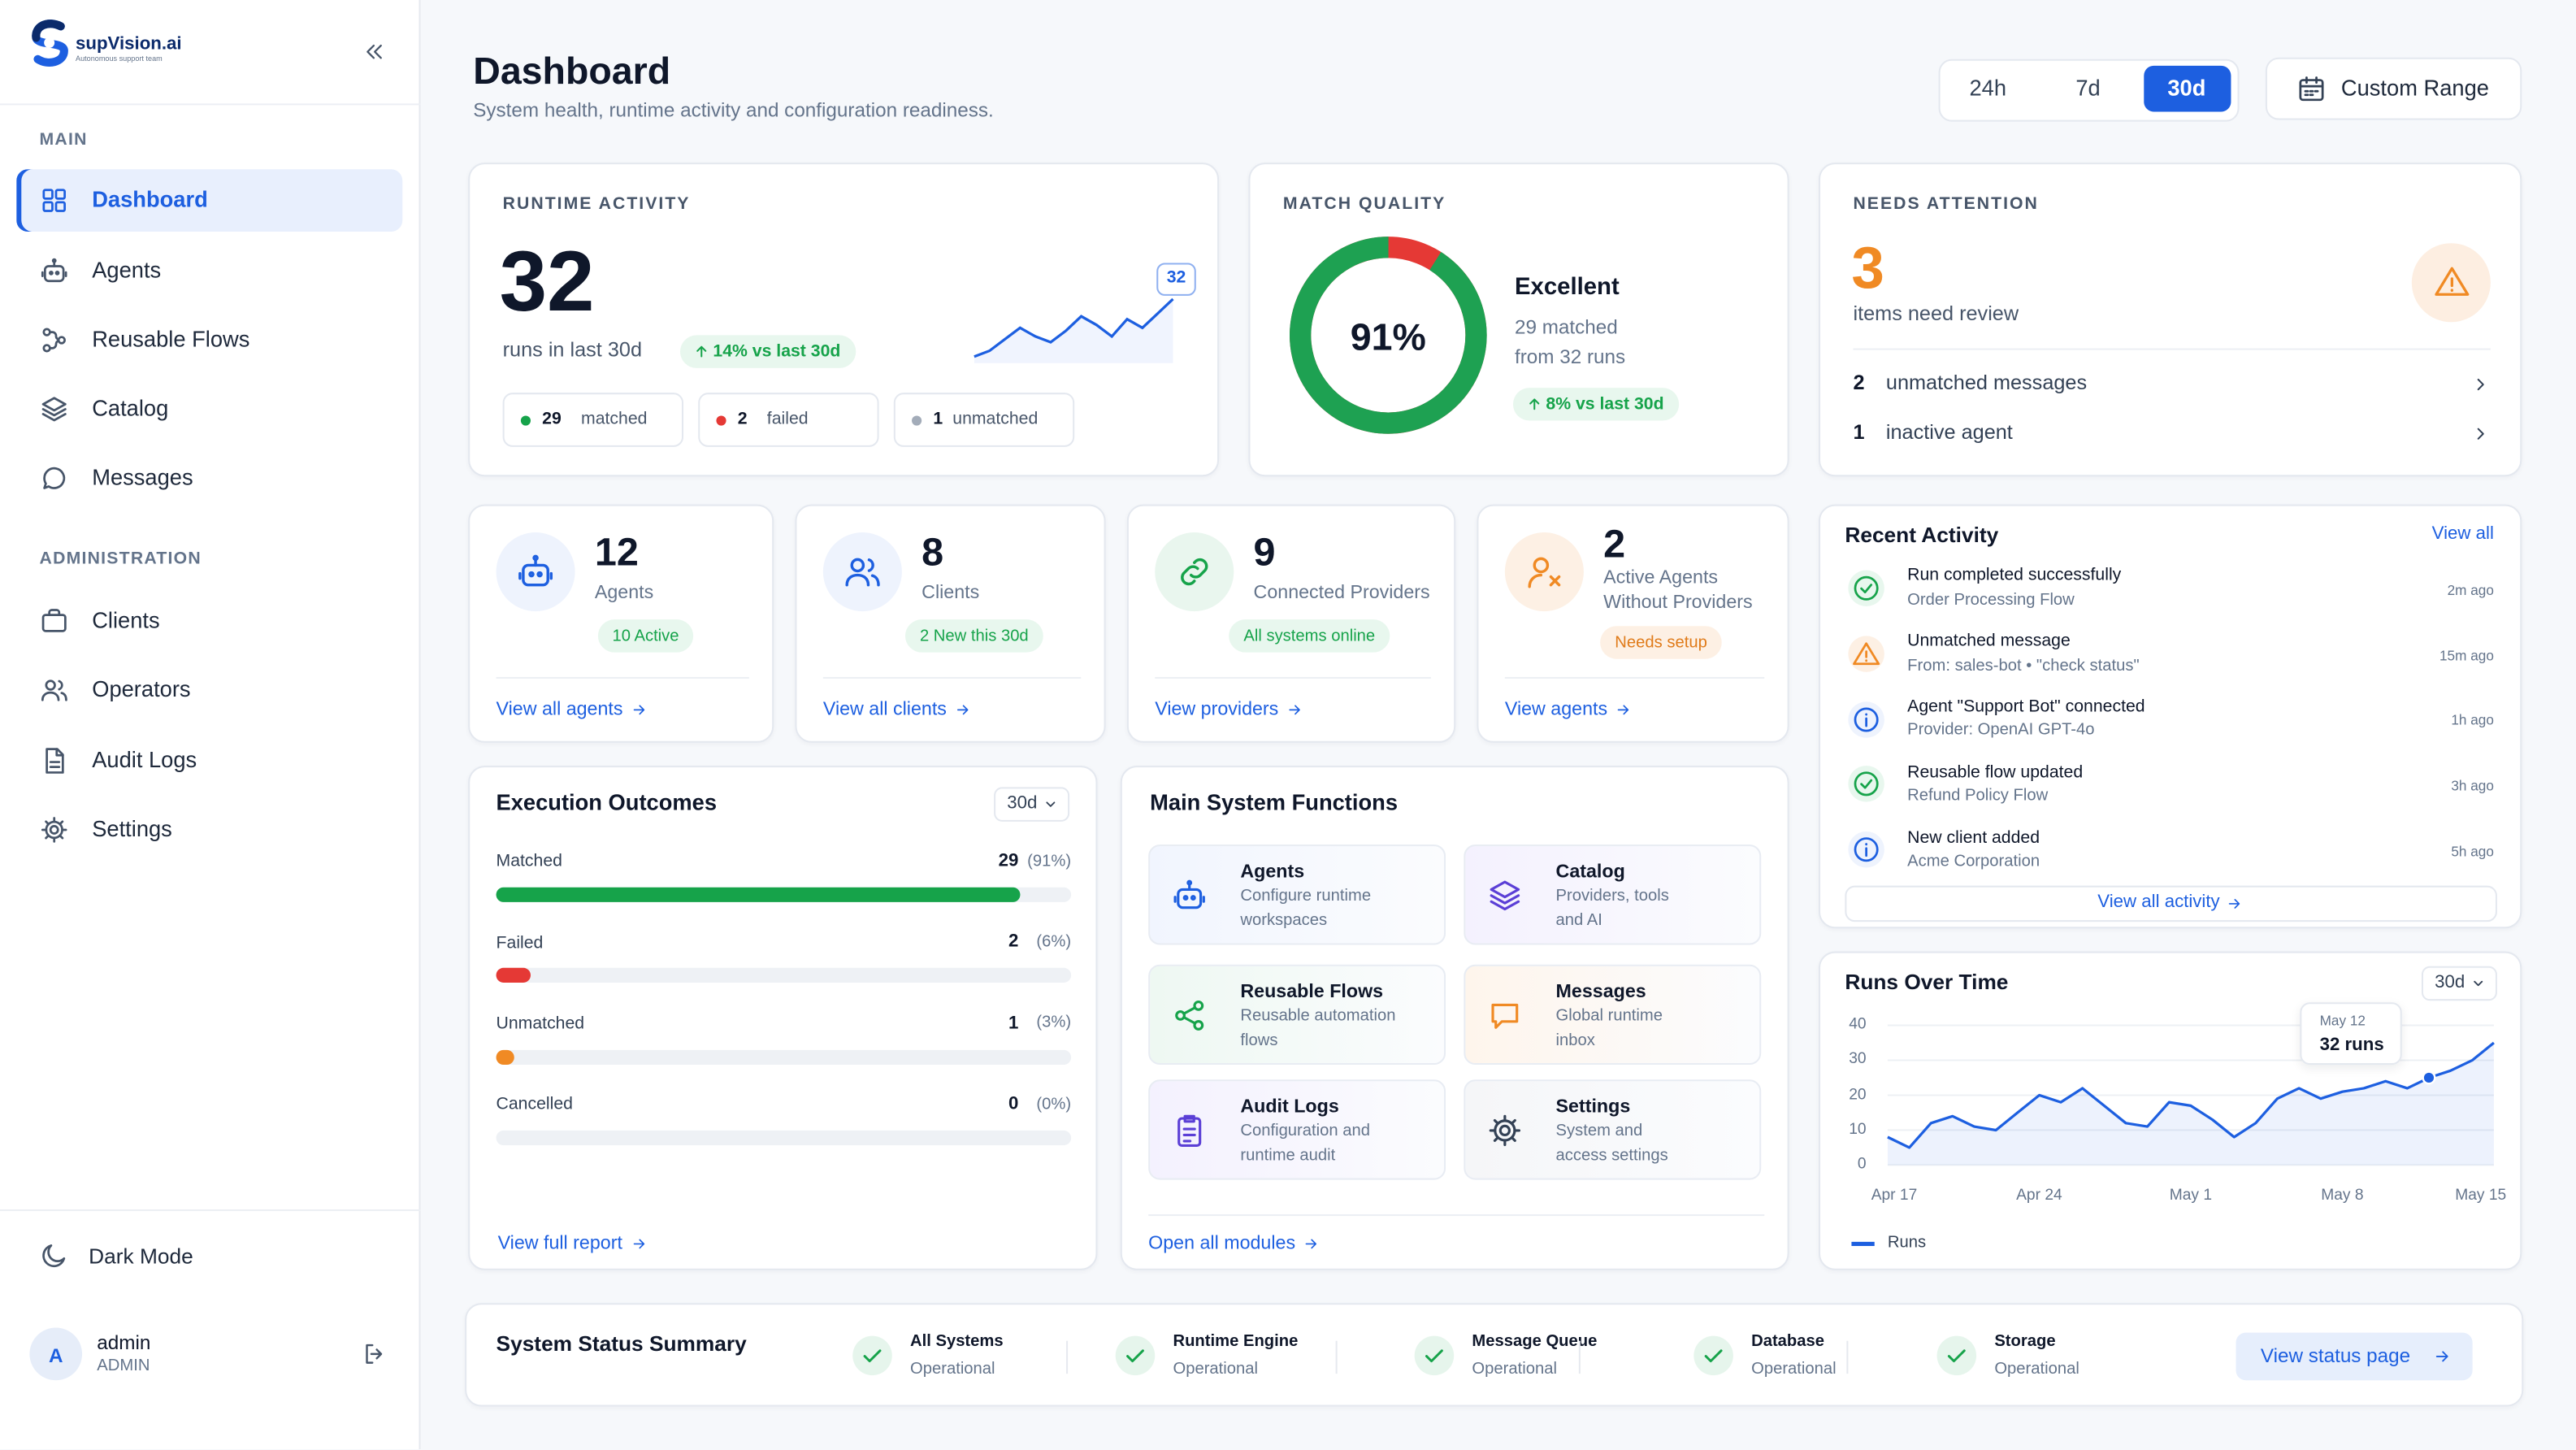  I want to click on y-tick-label: 0, so click(1862, 1164).